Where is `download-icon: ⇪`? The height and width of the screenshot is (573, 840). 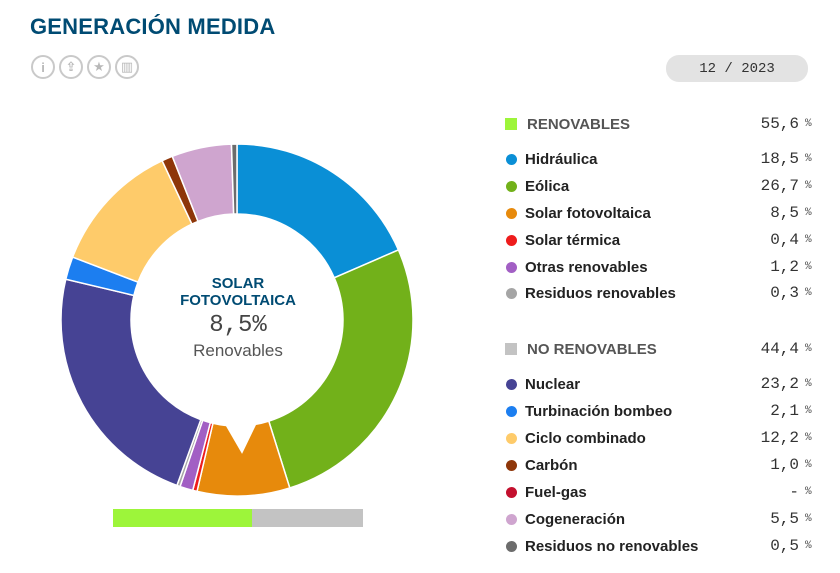
download-icon: ⇪ is located at coordinates (71, 67).